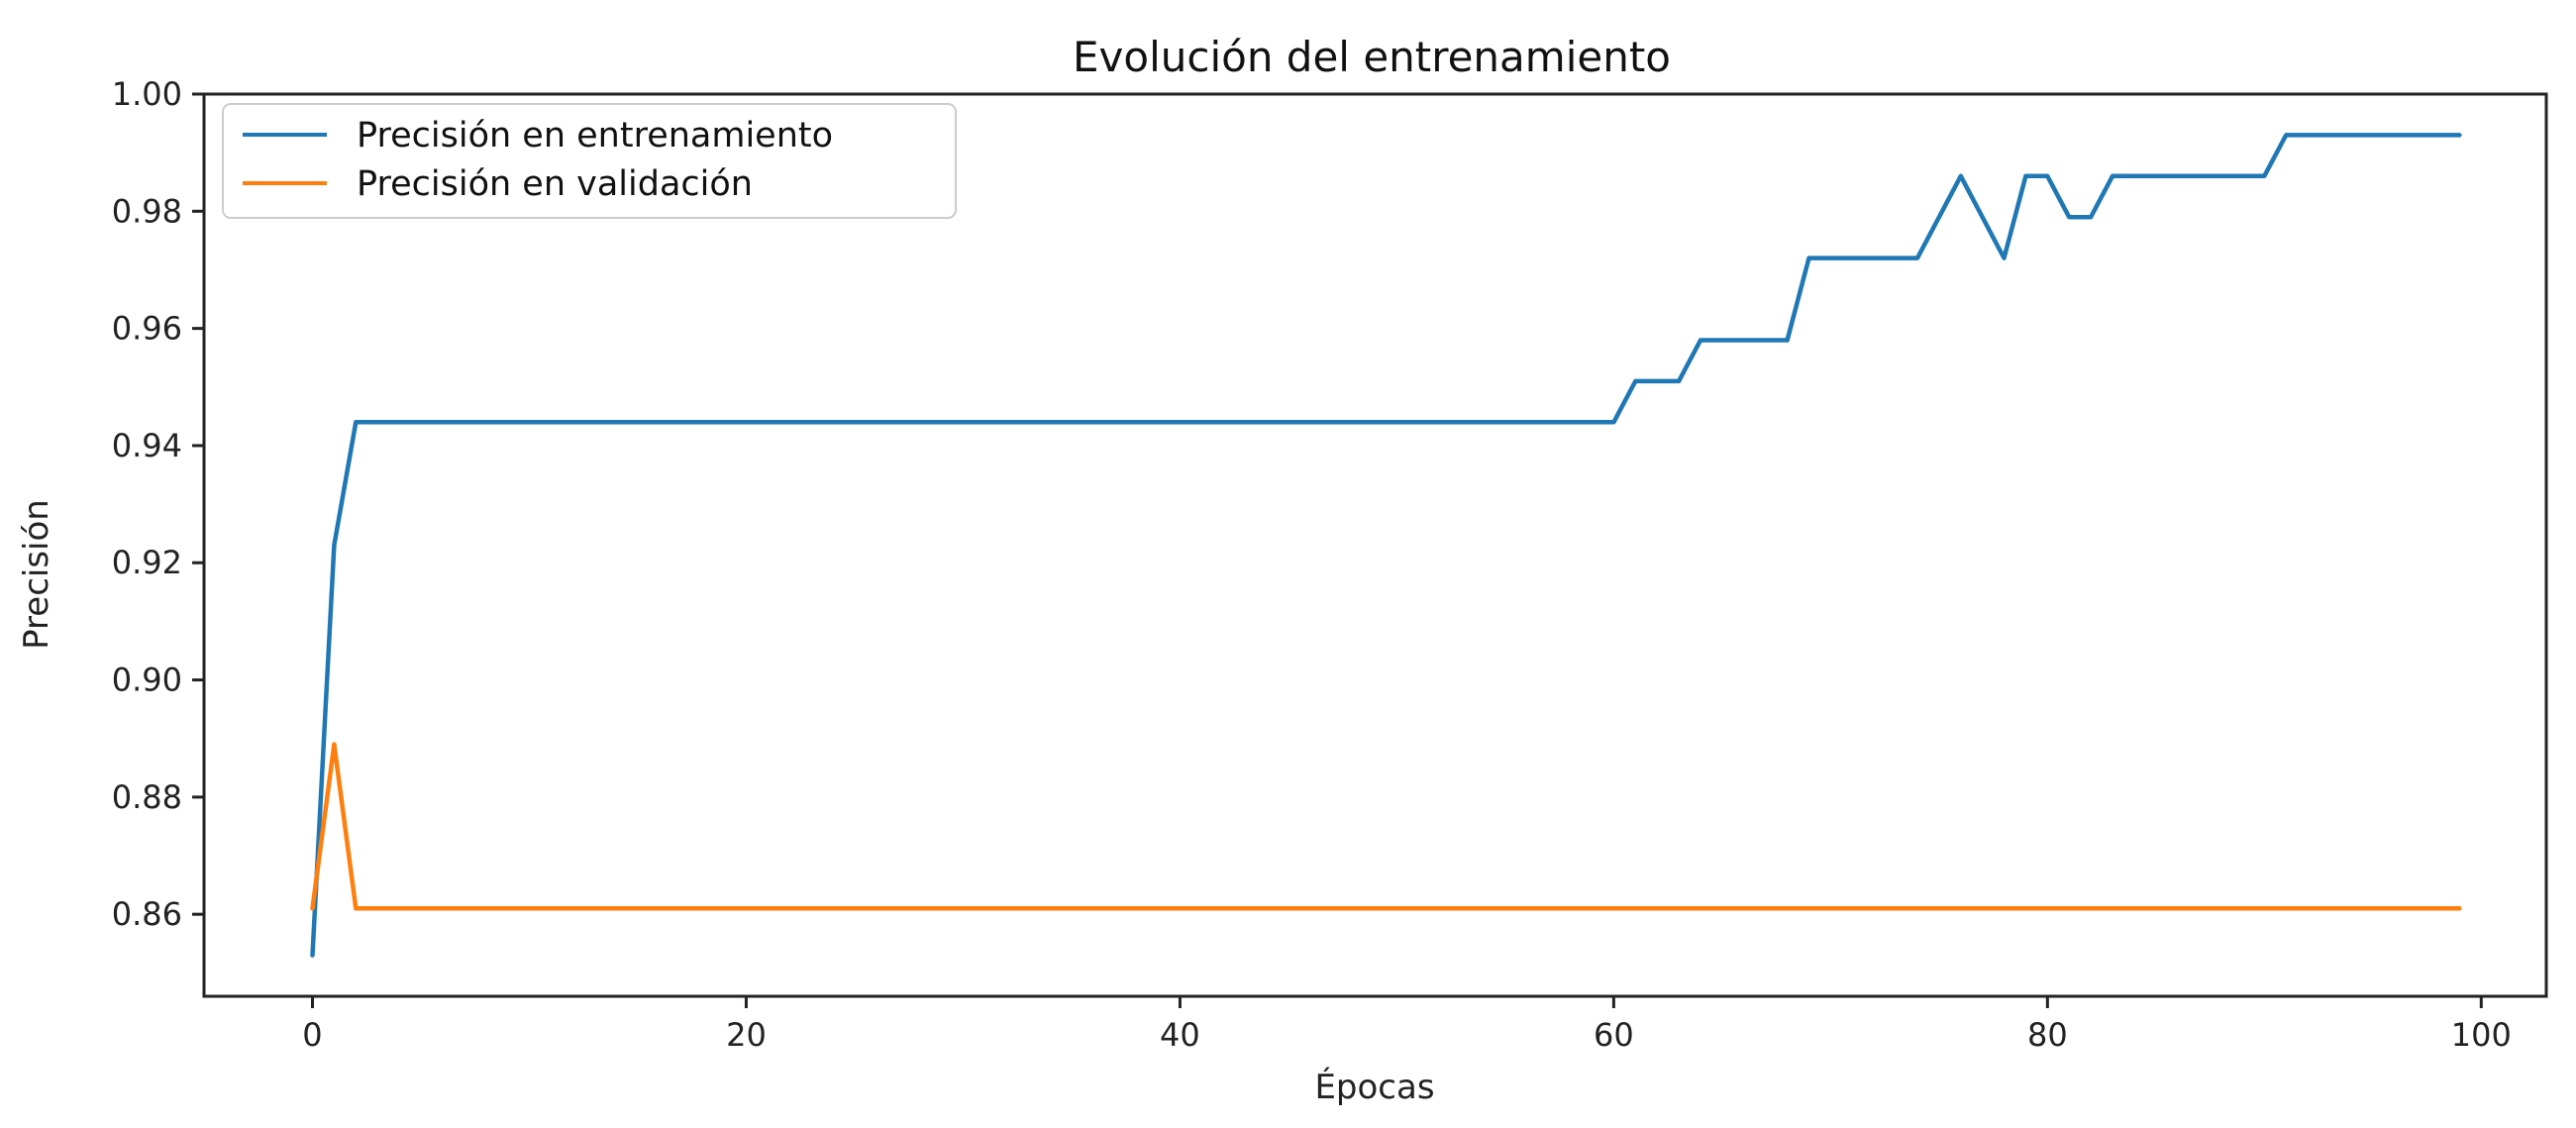  I want to click on x-tick-label: 40, so click(1180, 1035).